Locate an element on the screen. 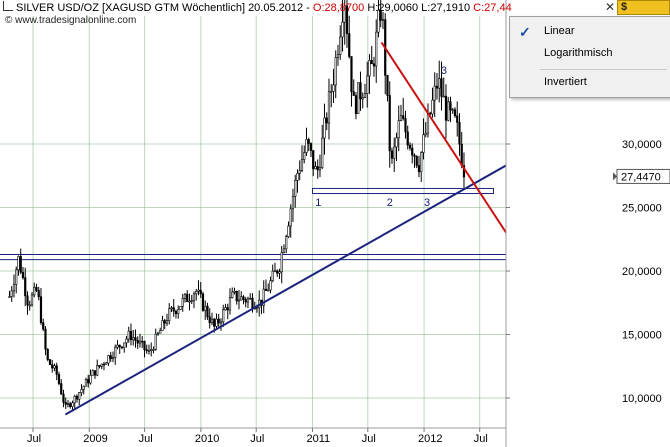  menu-item-logarithmic: Logarithmisch is located at coordinates (578, 53).